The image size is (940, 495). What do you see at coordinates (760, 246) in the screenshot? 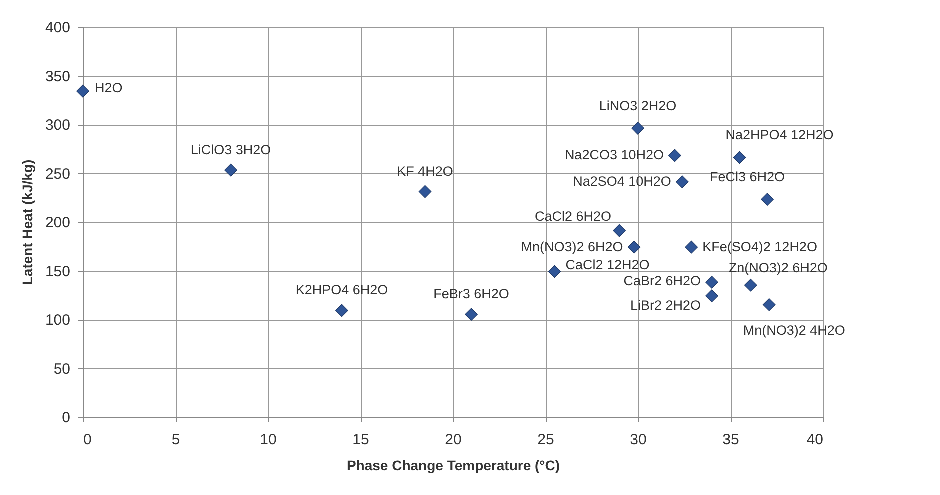
I see `annotation: KFe(SO4)2 12H2O` at bounding box center [760, 246].